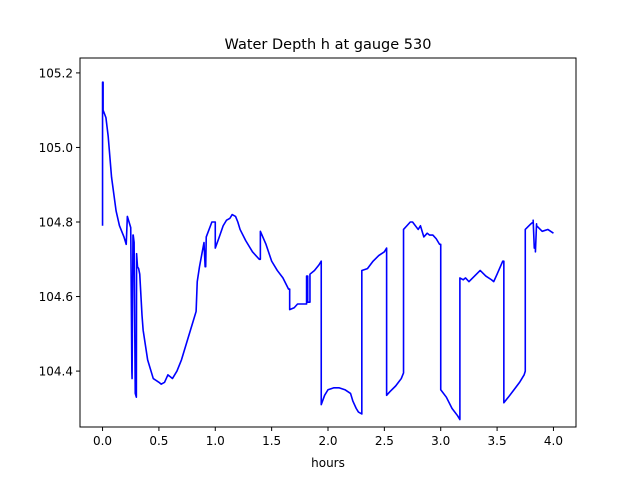 This screenshot has height=480, width=640. I want to click on chart-title: Water Depth h at gauge 530, so click(328, 45).